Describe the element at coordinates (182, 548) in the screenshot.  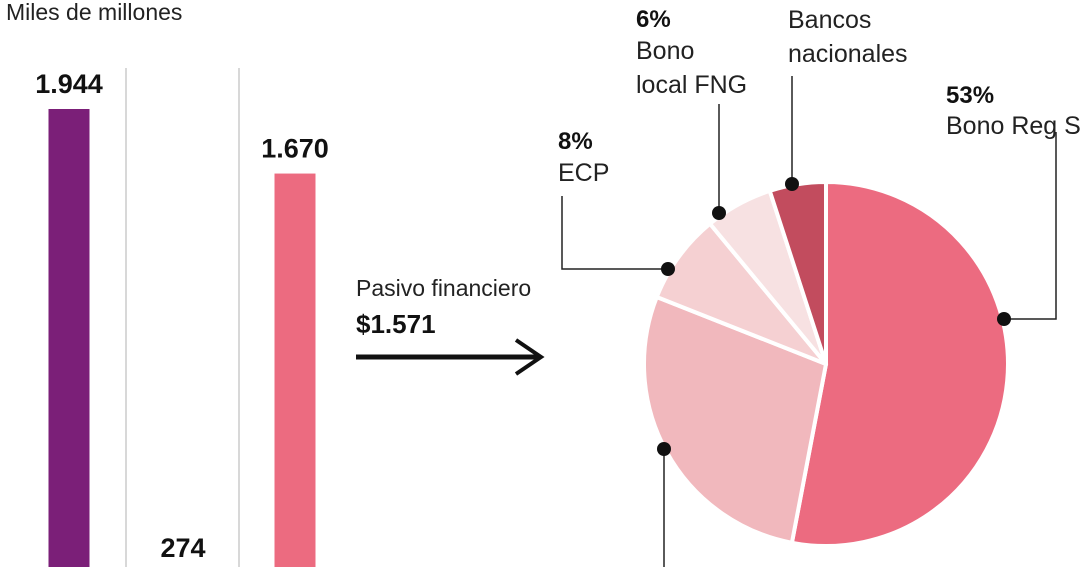
I see `bar-value-label-2: 274` at that location.